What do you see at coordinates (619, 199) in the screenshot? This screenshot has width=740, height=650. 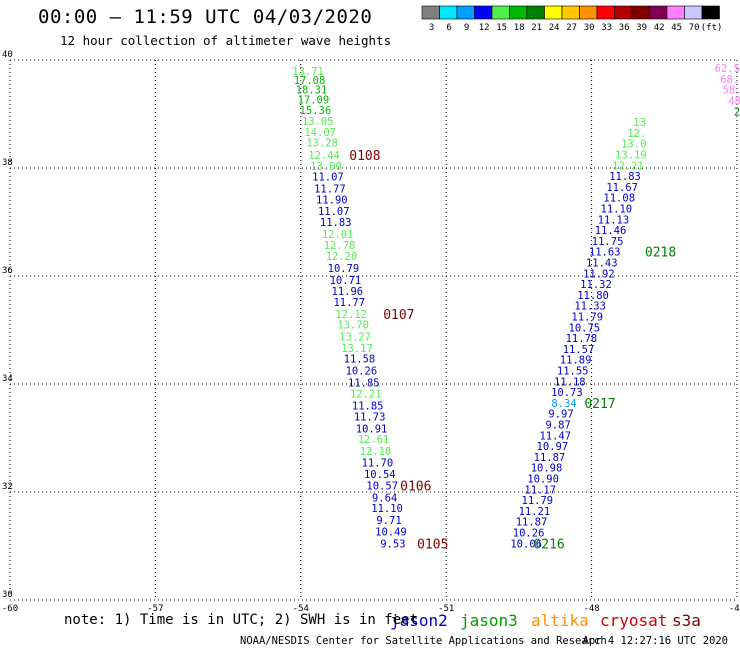 I see `swh-data-label: 11.08` at bounding box center [619, 199].